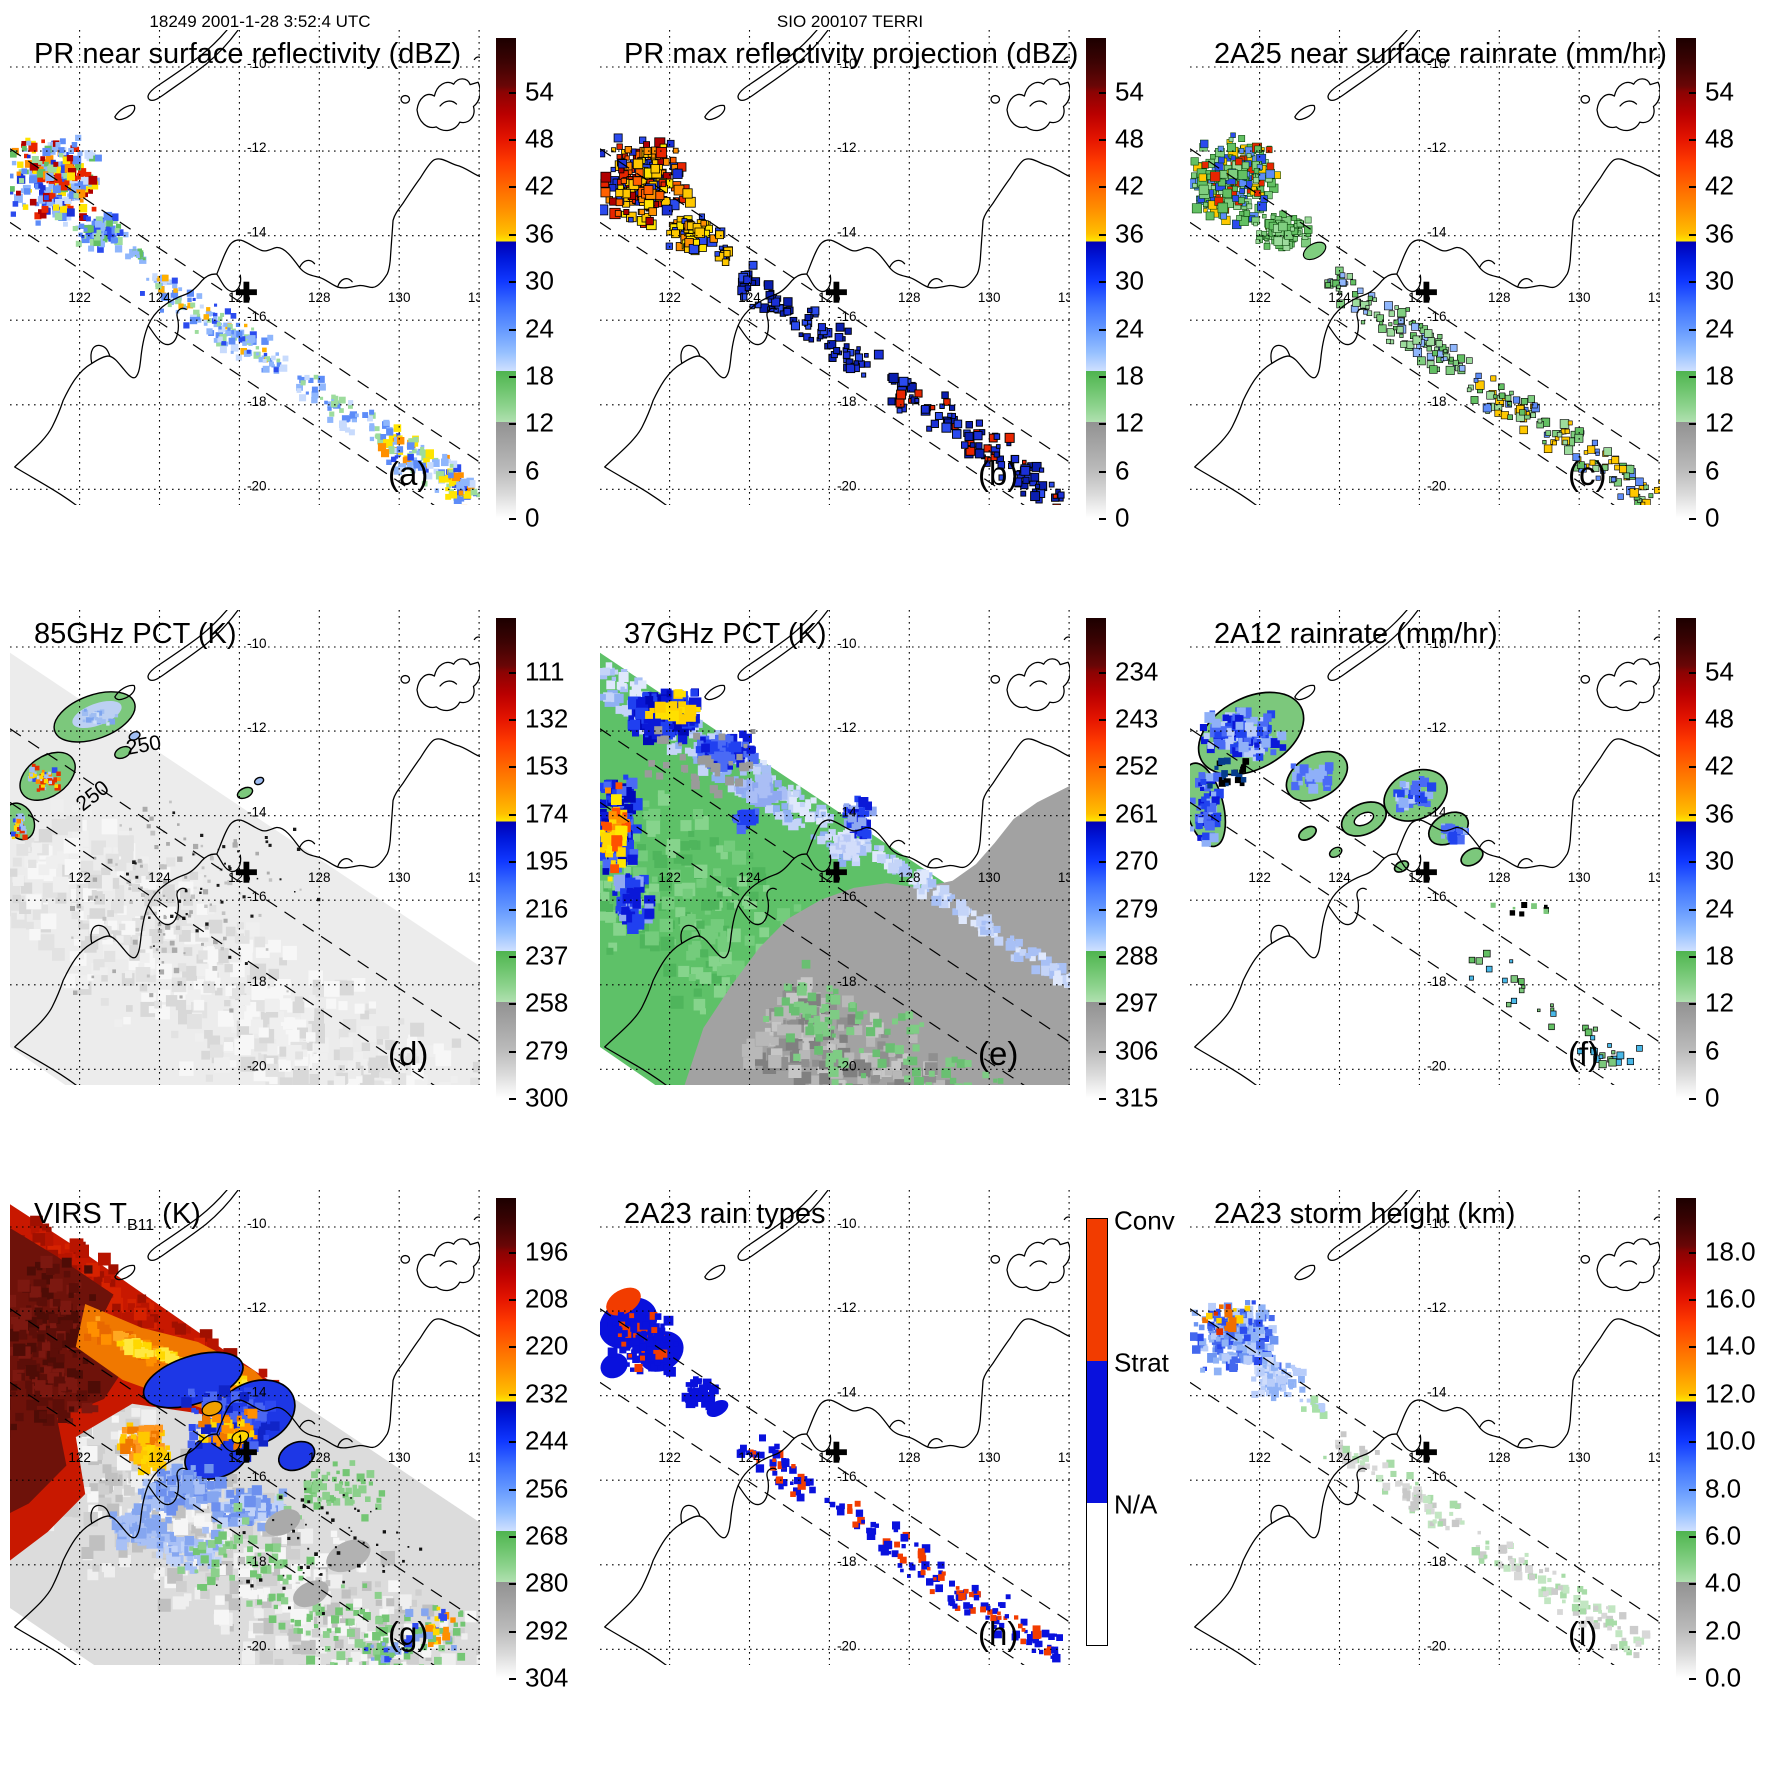 Image resolution: width=1771 pixels, height=1771 pixels. I want to click on svg-text: 122, so click(79, 297).